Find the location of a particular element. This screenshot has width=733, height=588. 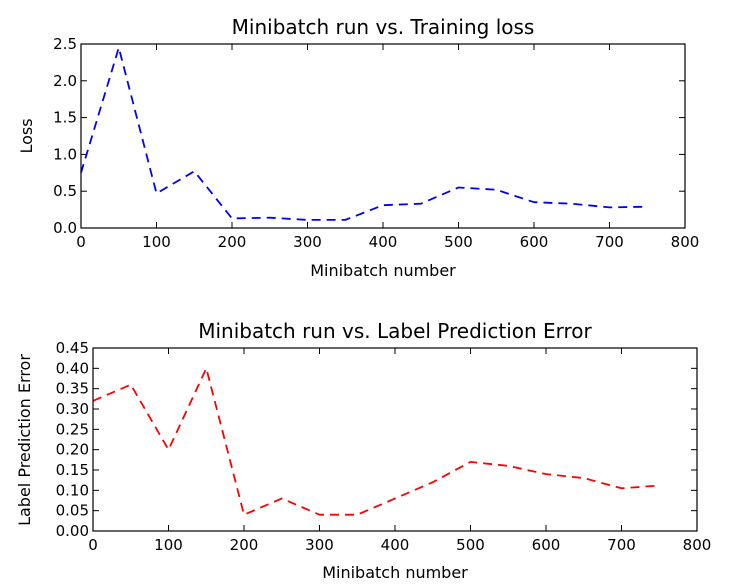

error-chart-ytick-label: 0.40 is located at coordinates (72, 368).